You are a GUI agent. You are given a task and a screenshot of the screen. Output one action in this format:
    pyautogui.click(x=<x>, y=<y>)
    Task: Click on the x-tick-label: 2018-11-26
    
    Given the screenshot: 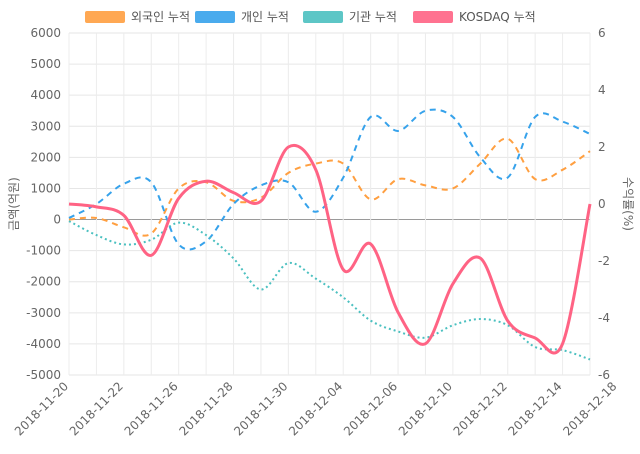 What is the action you would take?
    pyautogui.click(x=151, y=408)
    